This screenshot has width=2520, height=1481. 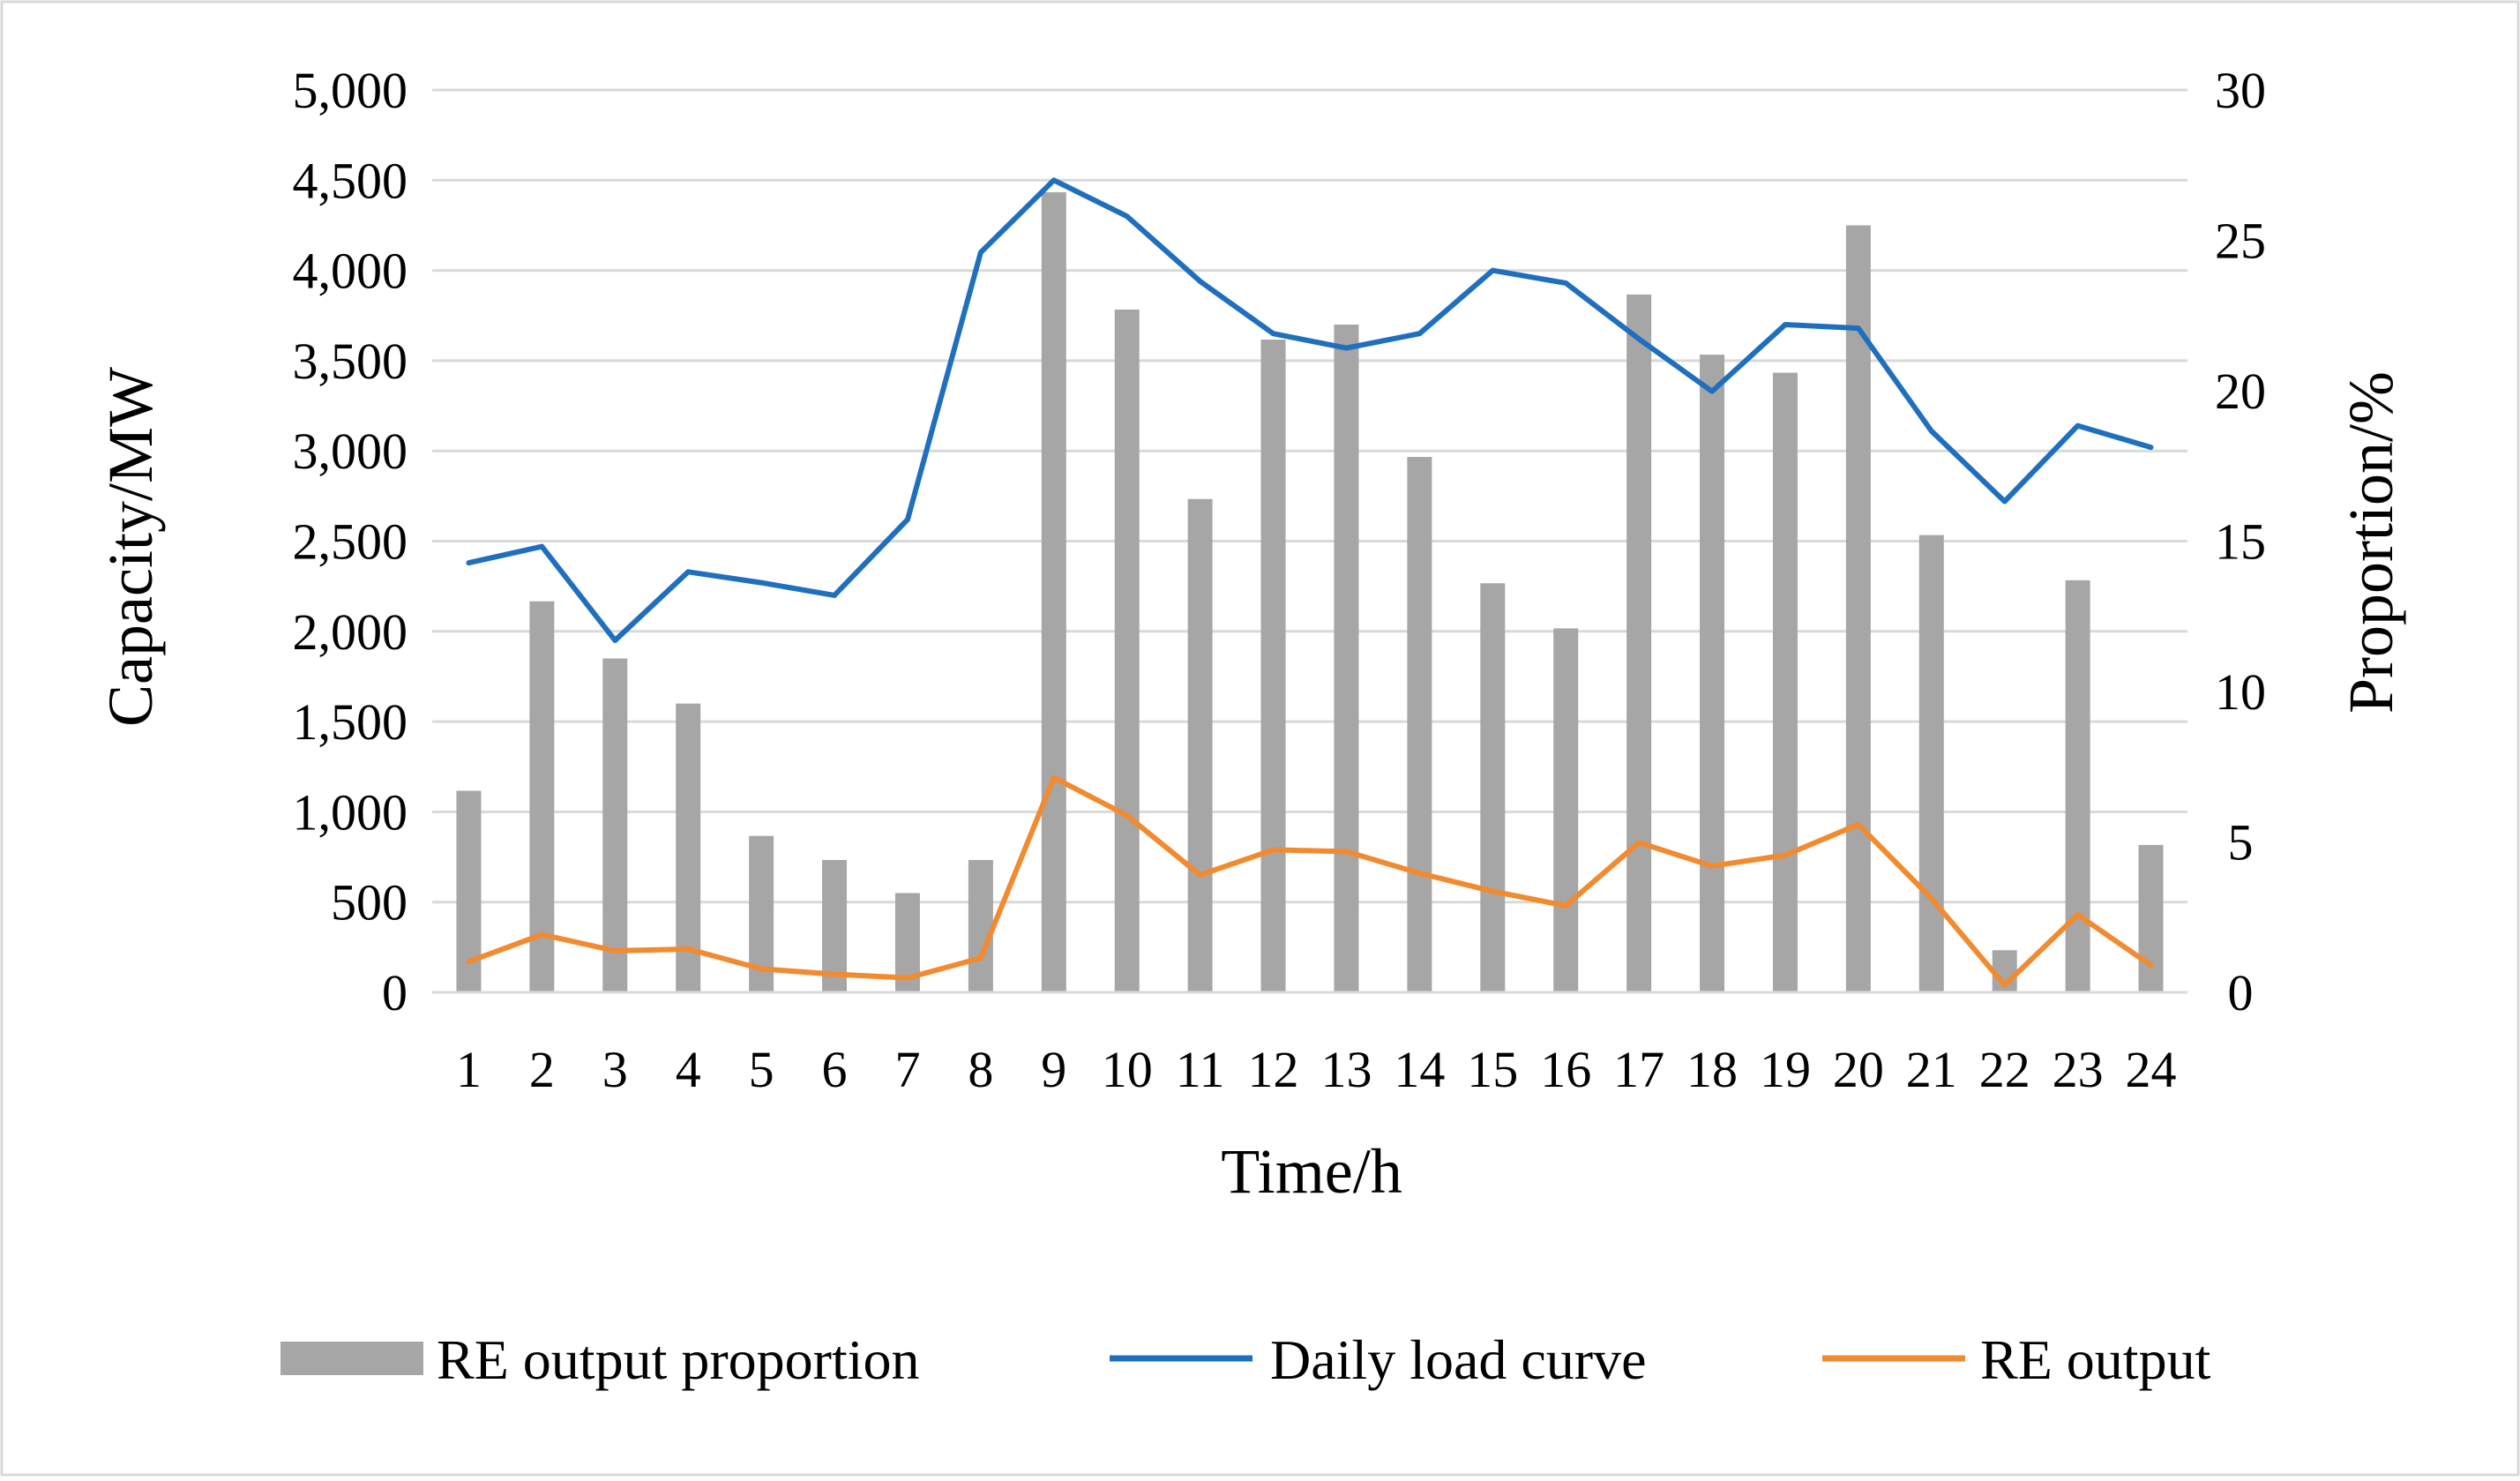 What do you see at coordinates (351, 1358) in the screenshot?
I see `legend-swatch-bar` at bounding box center [351, 1358].